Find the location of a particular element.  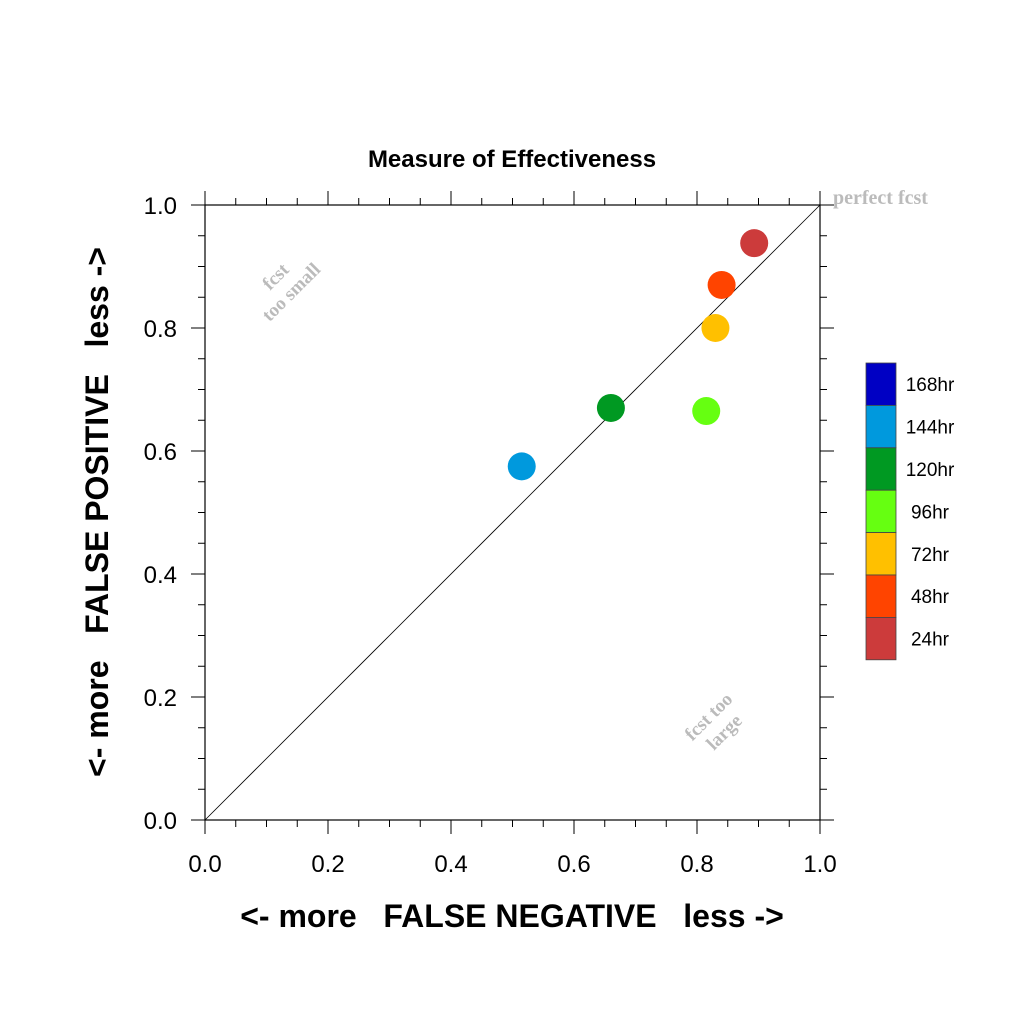

annotation-perfect-fcst: perfect fcst is located at coordinates (880, 198).